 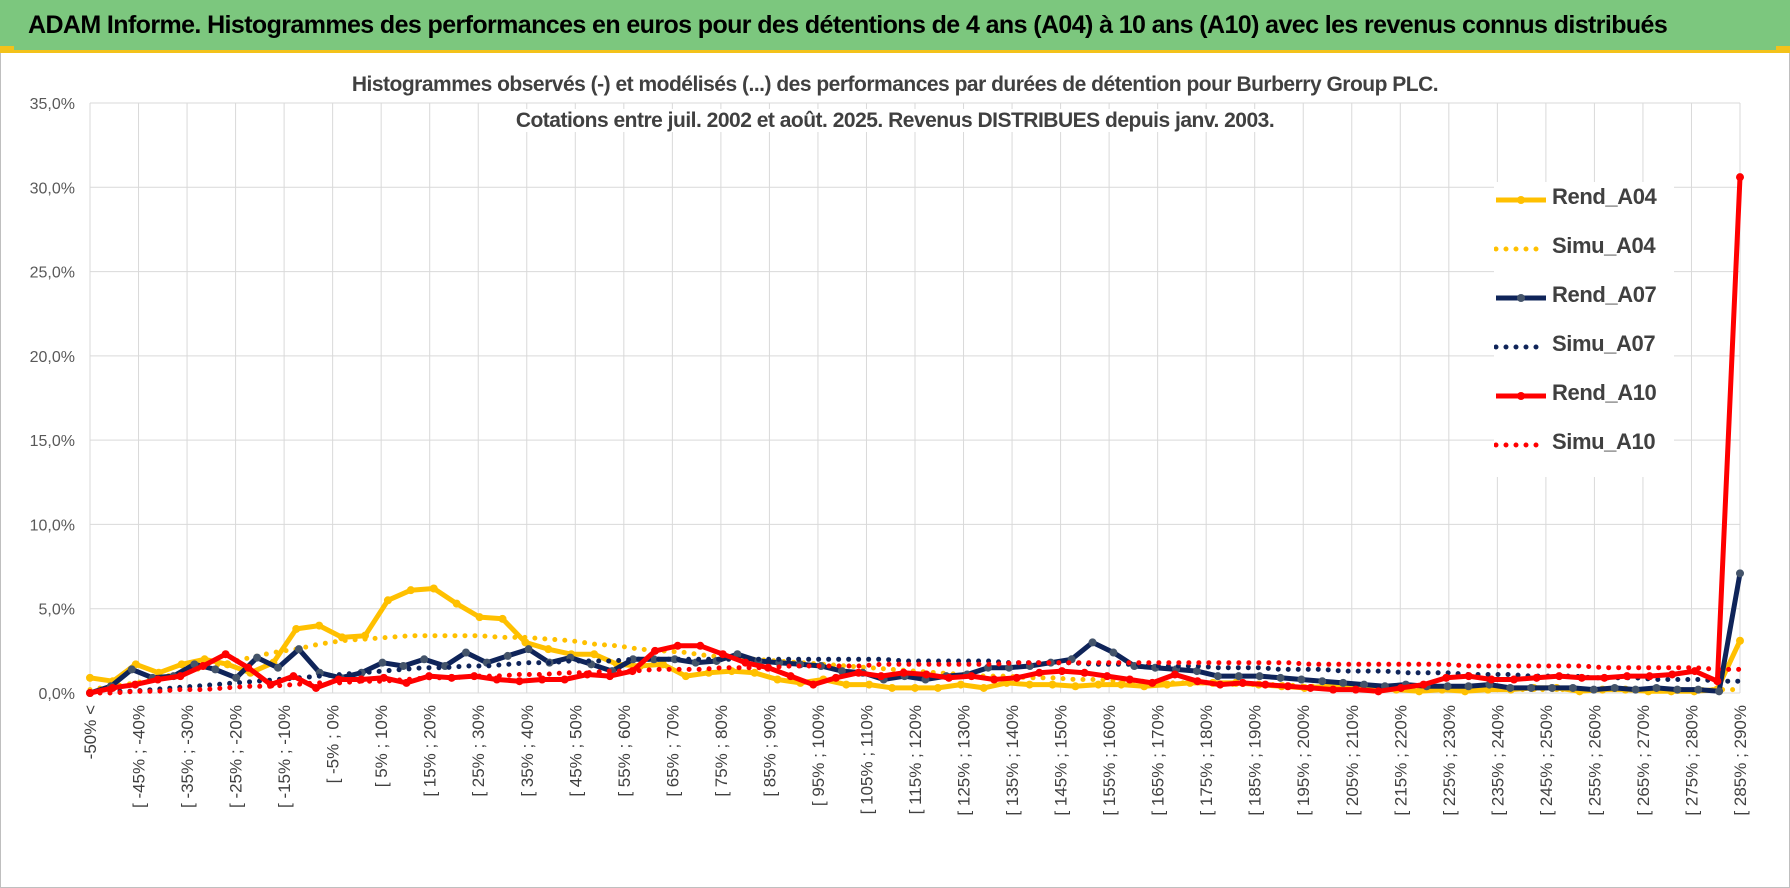 What do you see at coordinates (7, 48) in the screenshot?
I see `banner-accent-left` at bounding box center [7, 48].